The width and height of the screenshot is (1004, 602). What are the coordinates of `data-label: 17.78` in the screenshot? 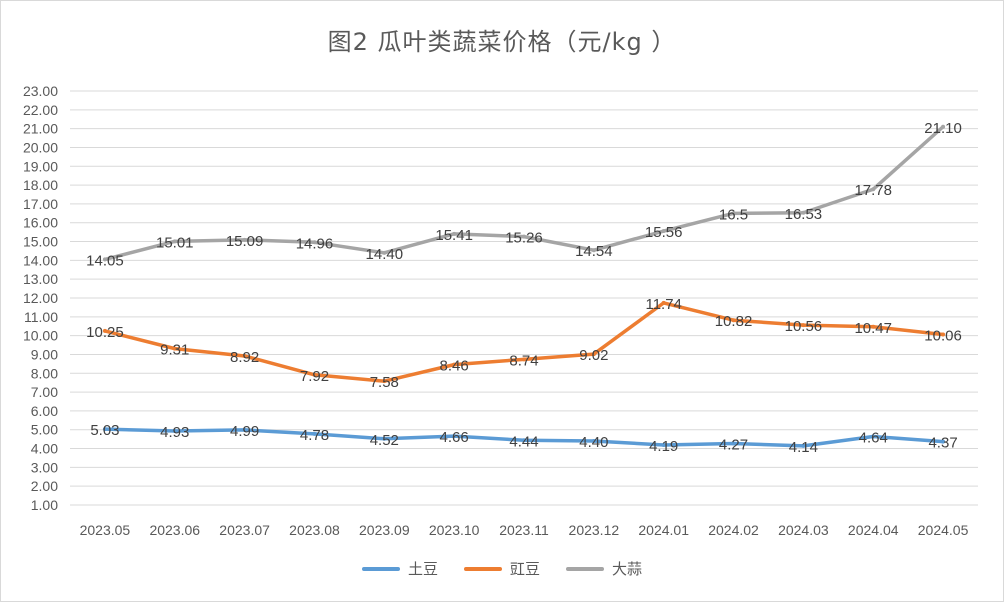 It's located at (873, 190).